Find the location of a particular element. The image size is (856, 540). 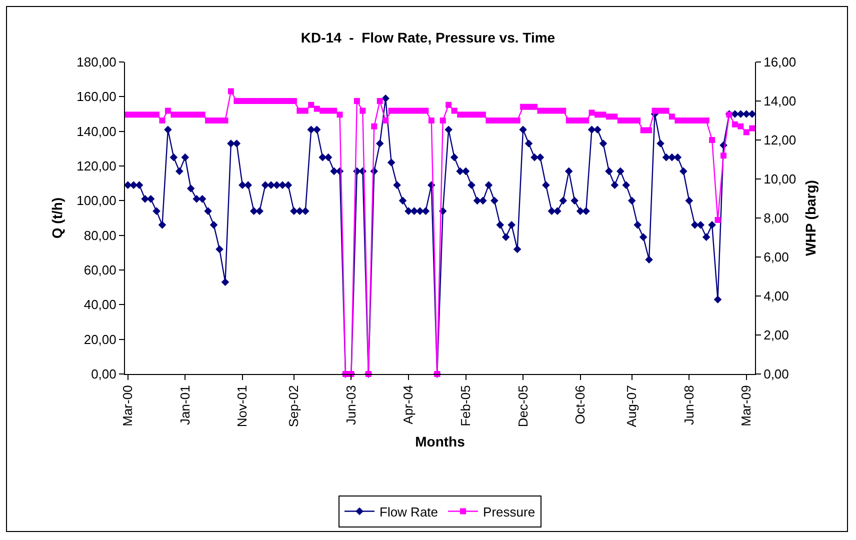

y2-tick-label: 12,00 is located at coordinates (780, 140).